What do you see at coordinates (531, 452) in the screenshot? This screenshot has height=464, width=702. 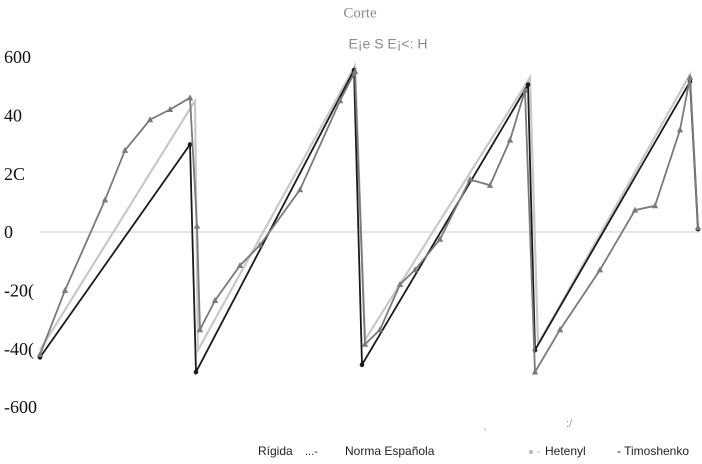 I see `legend-marker` at bounding box center [531, 452].